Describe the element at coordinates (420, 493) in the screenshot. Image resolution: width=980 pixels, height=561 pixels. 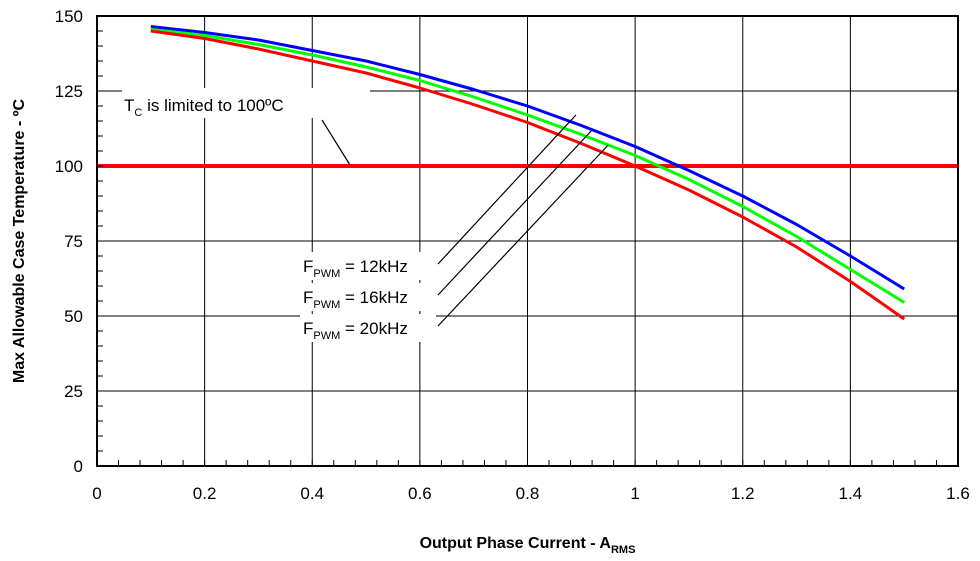
I see `x-tick-label: 0.6` at that location.